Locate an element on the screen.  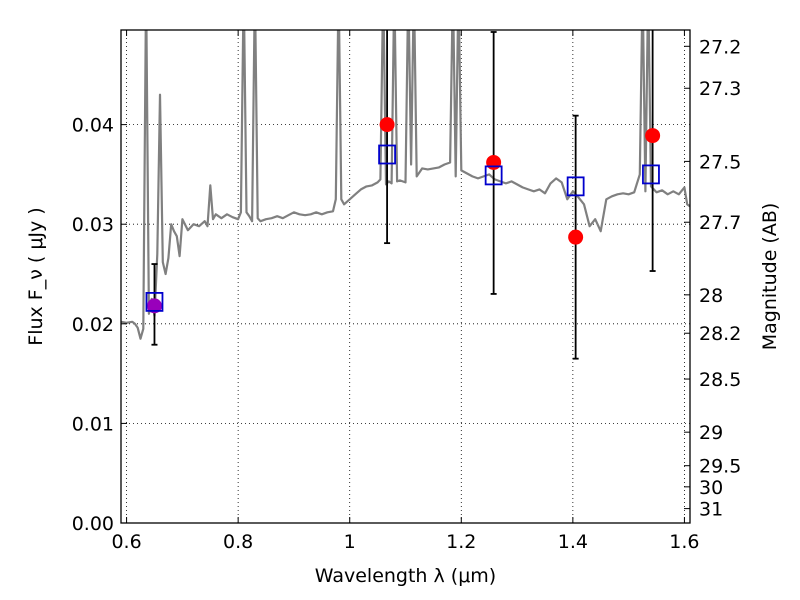
y-tick-label: 0.02 is located at coordinates (93, 325).